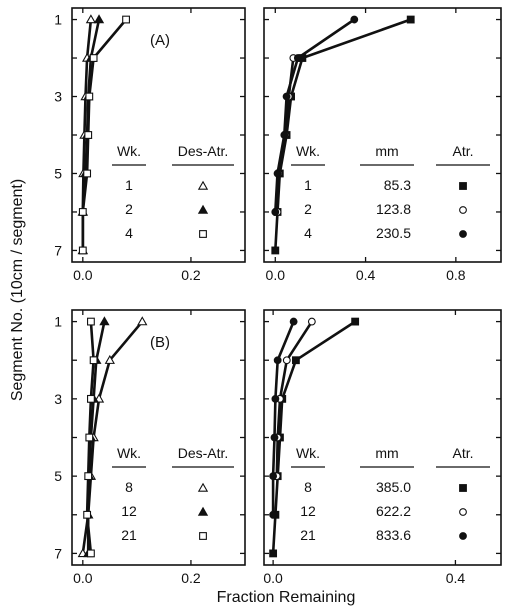 The height and width of the screenshot is (609, 509). I want to click on panel-label: (B), so click(160, 342).